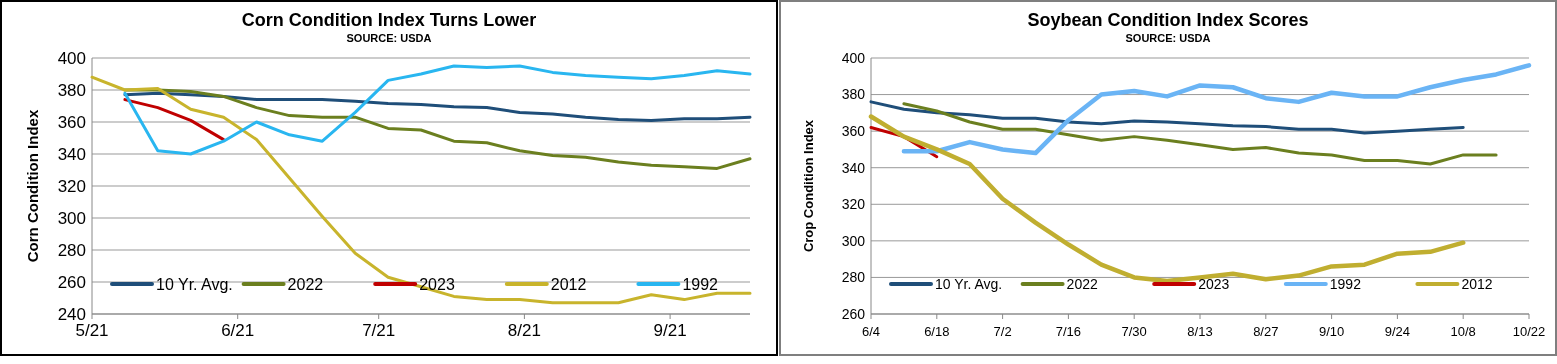 This screenshot has width=1557, height=364. What do you see at coordinates (871, 331) in the screenshot?
I see `x-tick-label: 6/4` at bounding box center [871, 331].